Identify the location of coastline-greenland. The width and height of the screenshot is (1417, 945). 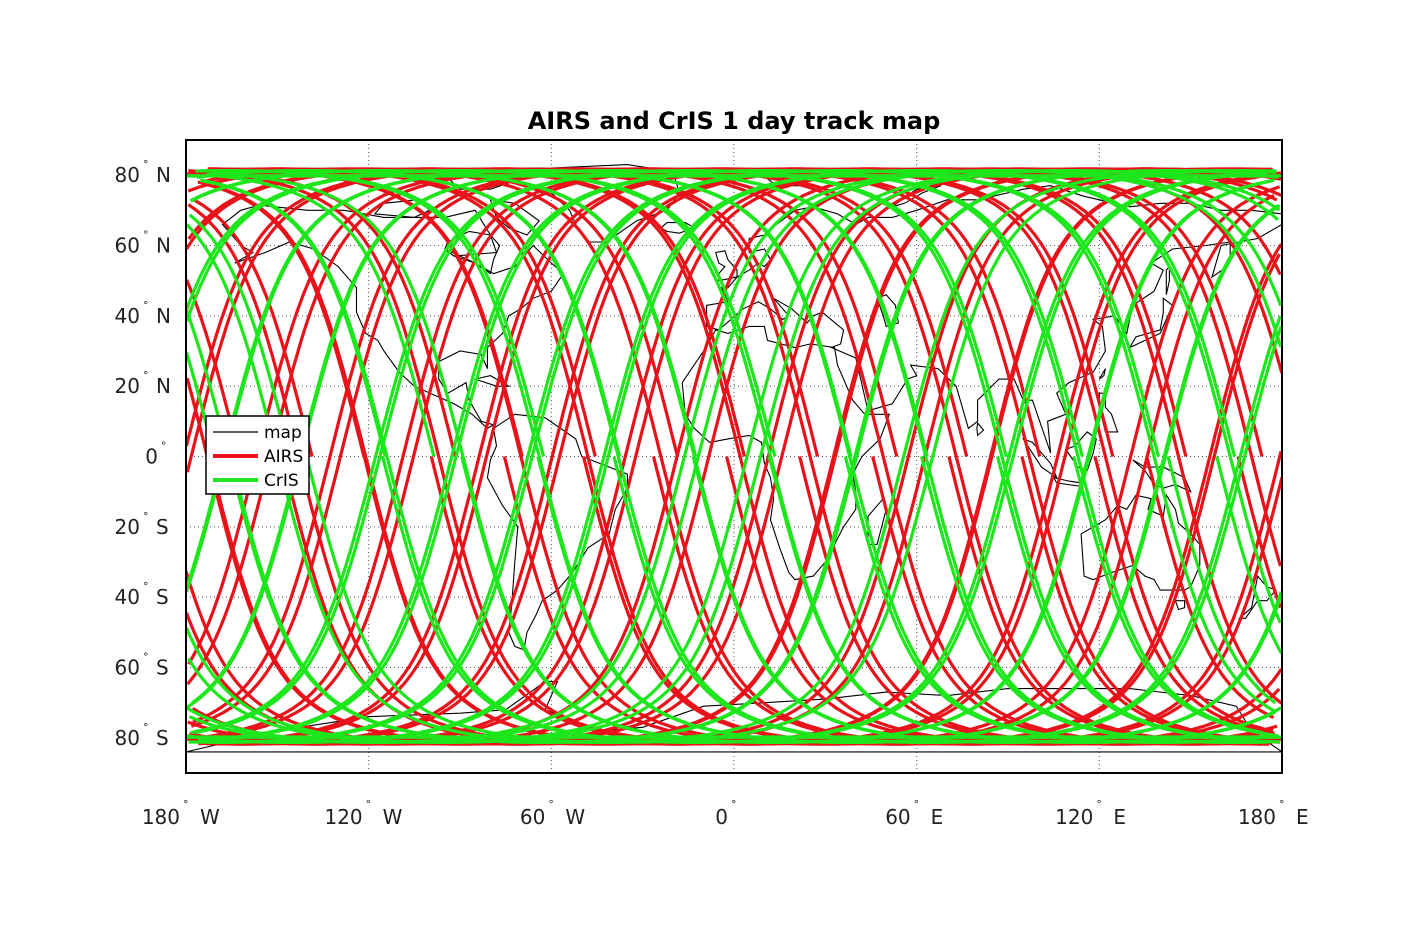
(594, 203).